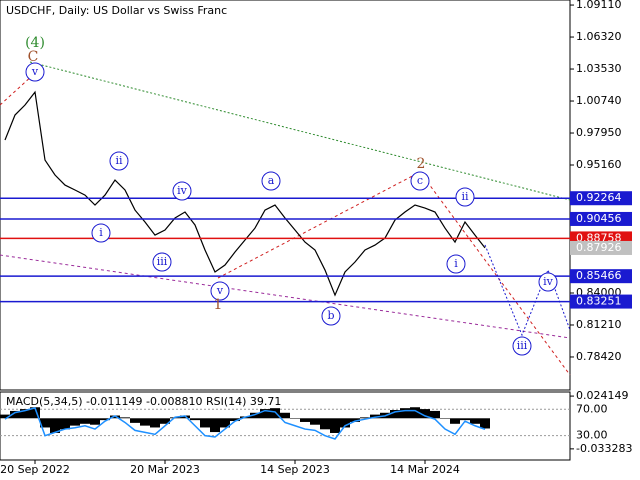 This screenshot has height=480, width=640. I want to click on wave-label: a, so click(271, 180).